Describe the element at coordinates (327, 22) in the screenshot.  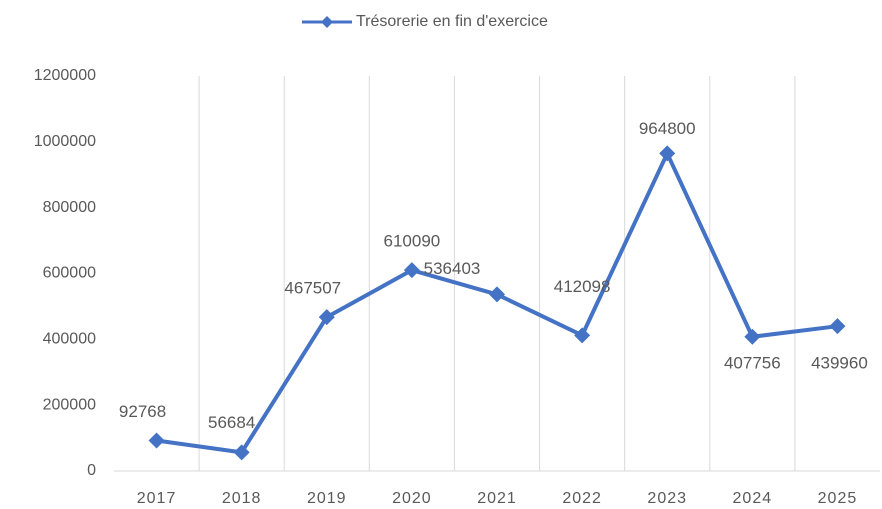
I see `legend-marker` at that location.